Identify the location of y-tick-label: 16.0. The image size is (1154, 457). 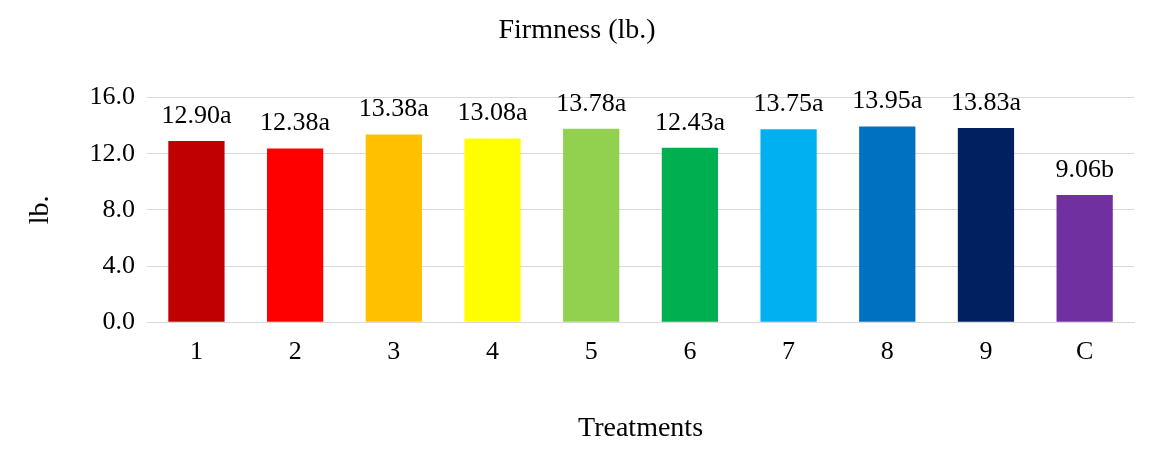
(112, 96).